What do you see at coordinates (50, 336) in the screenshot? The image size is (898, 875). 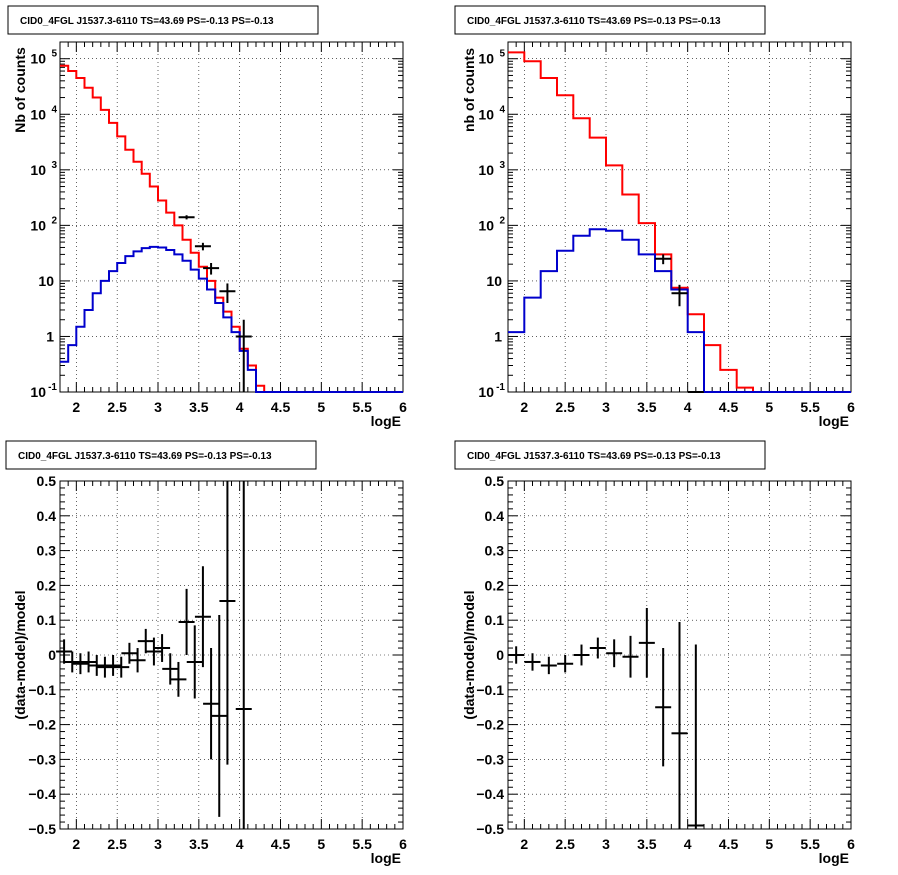 I see `y-tick-label: 1` at bounding box center [50, 336].